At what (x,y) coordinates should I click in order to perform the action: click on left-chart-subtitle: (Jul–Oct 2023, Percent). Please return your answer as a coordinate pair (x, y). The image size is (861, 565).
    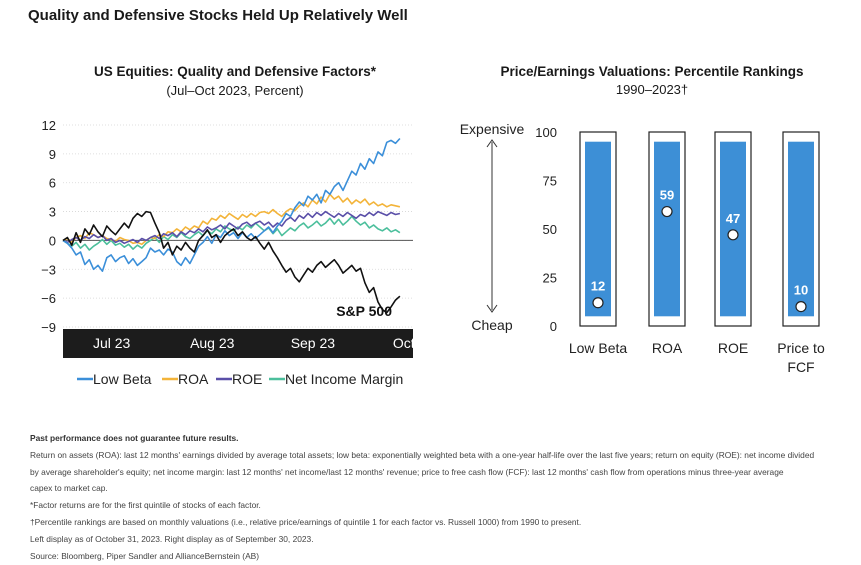
    Looking at the image, I should click on (235, 90).